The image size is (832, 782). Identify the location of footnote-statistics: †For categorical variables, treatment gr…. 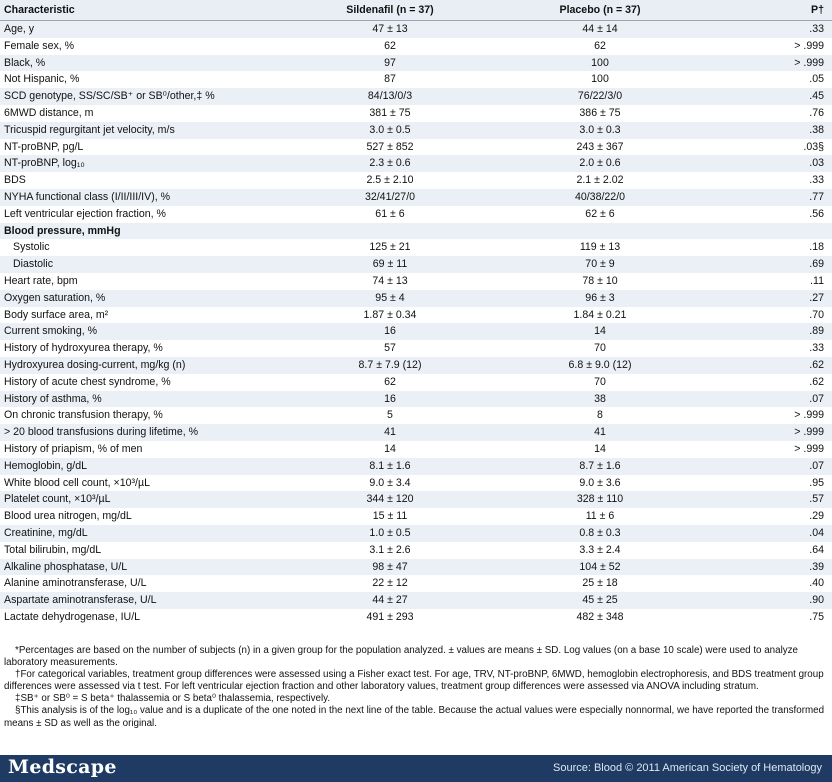
(414, 681).